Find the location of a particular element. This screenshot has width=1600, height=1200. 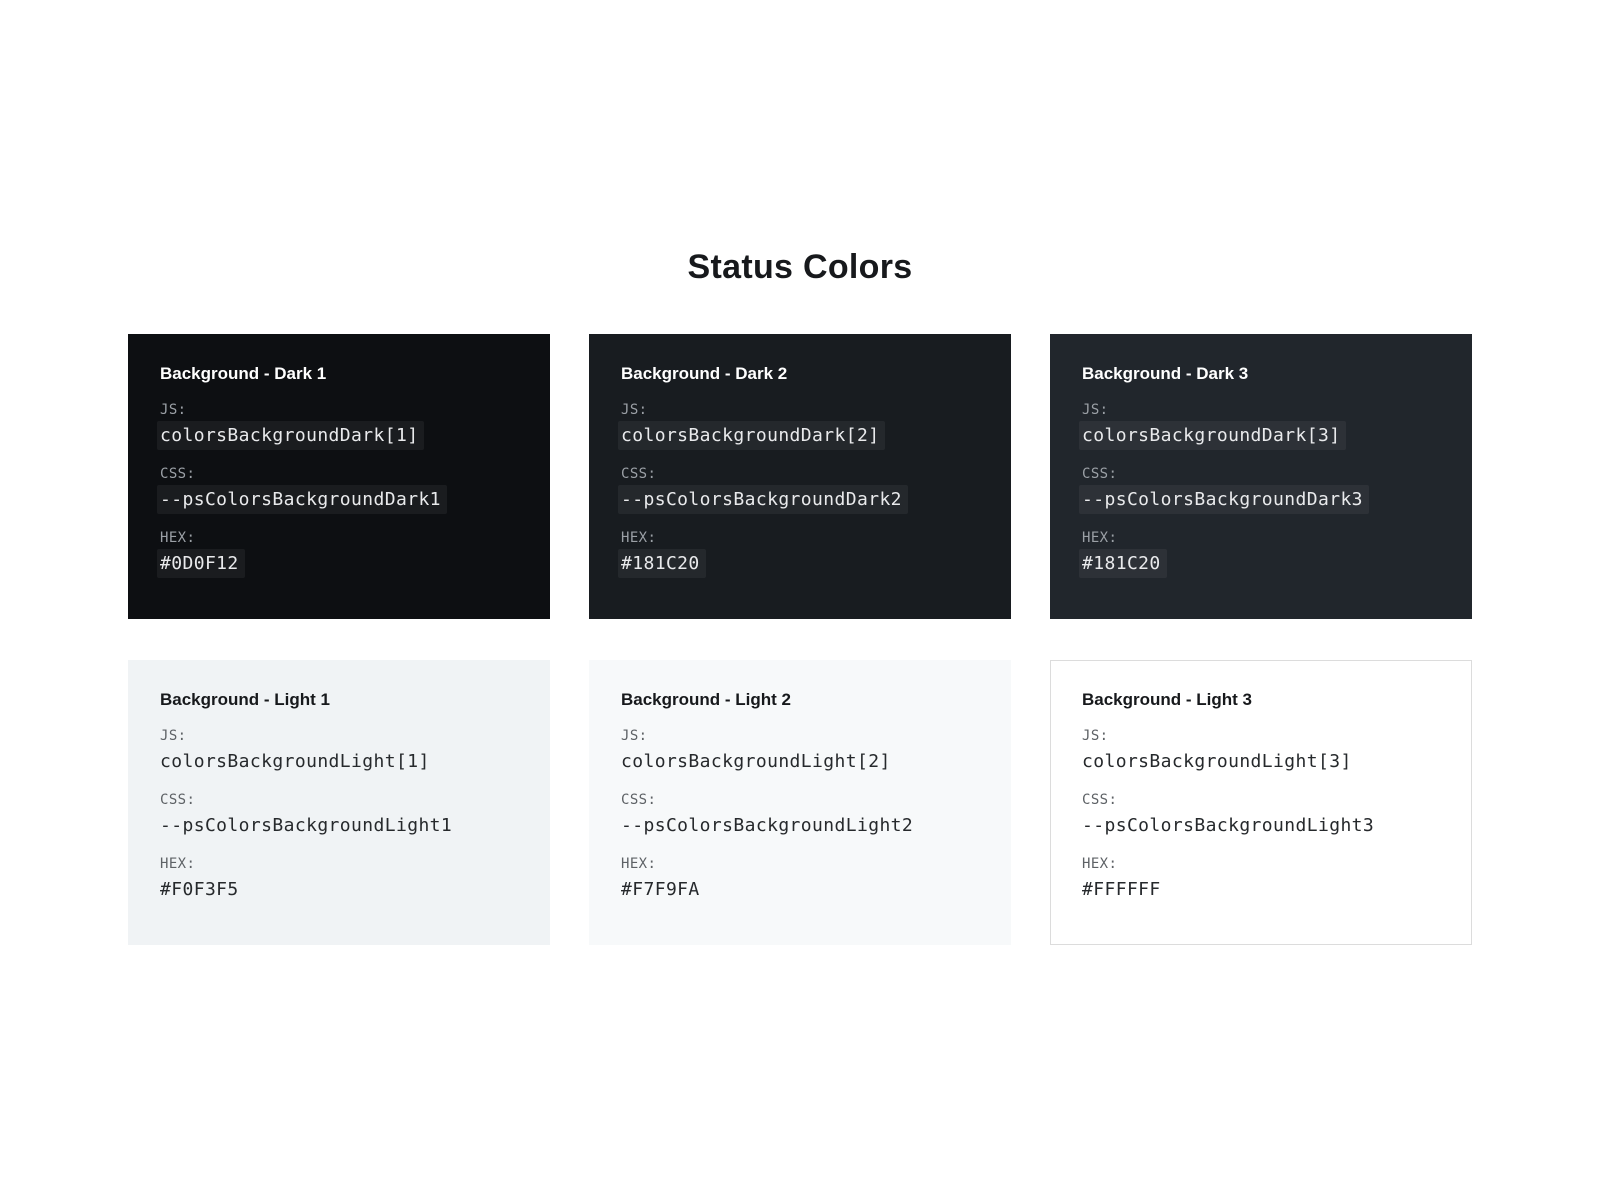

hex-token-field: HEX: #0D0F12 is located at coordinates (337, 552).